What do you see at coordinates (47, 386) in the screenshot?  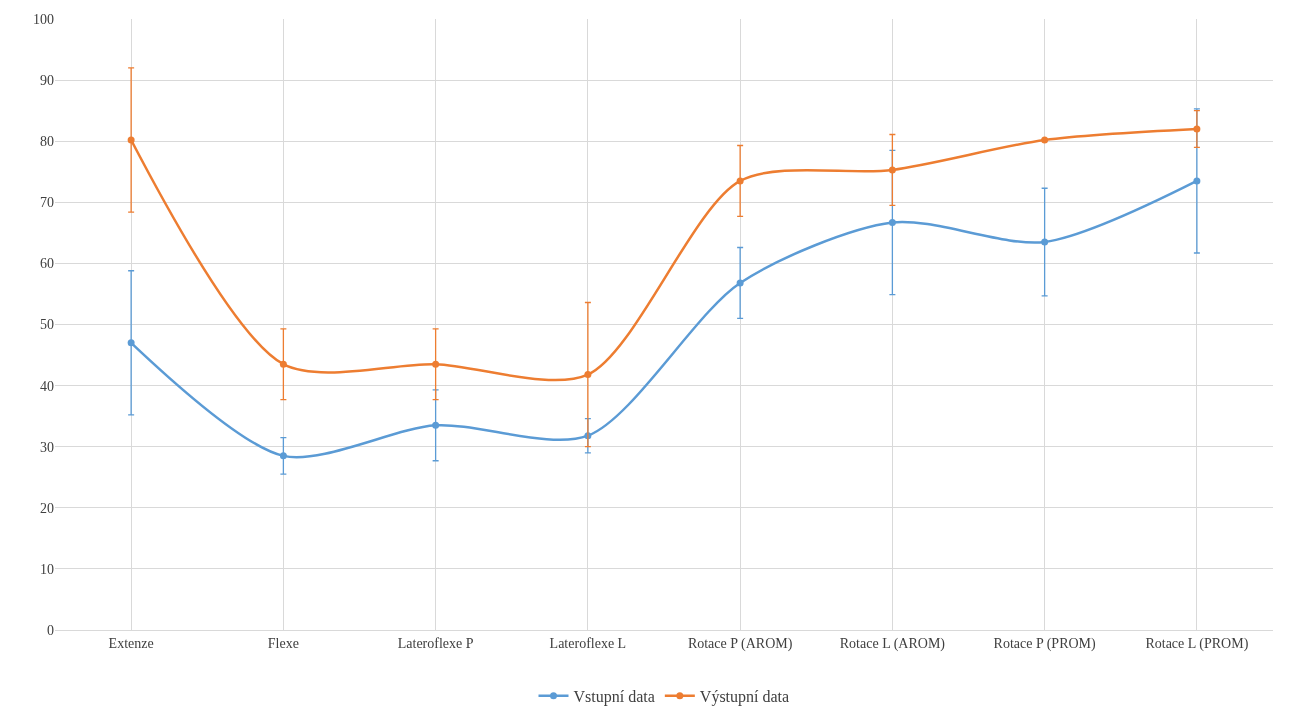 I see `y-tick-label: 40` at bounding box center [47, 386].